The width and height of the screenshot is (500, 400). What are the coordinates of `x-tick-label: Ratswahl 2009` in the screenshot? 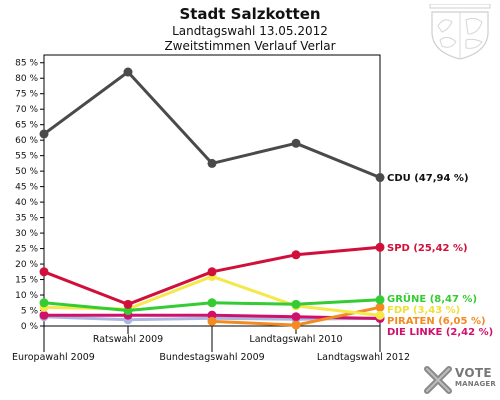 It's located at (128, 339).